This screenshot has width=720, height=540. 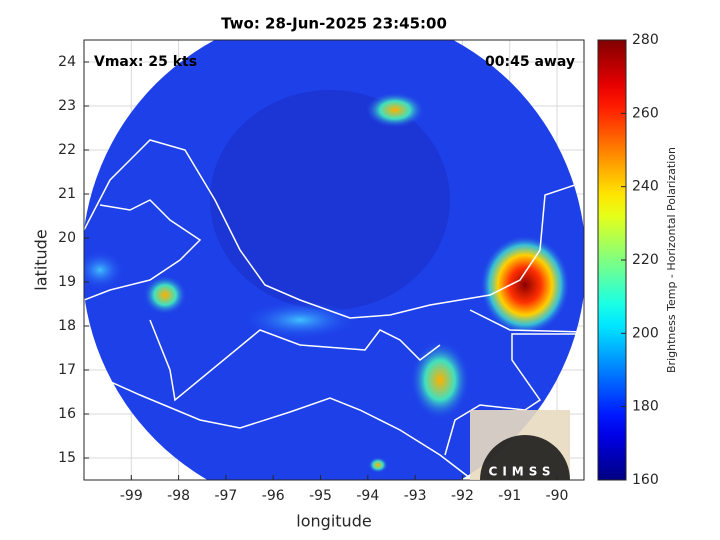 I want to click on y-tick-label: 21, so click(x=67, y=194).